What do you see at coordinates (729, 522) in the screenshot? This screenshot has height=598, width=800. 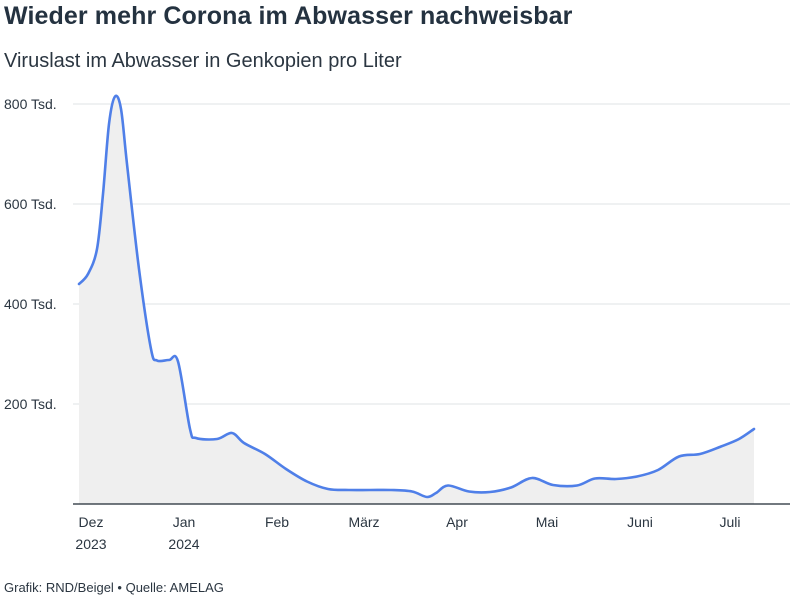 I see `x-tick-label: Juli` at bounding box center [729, 522].